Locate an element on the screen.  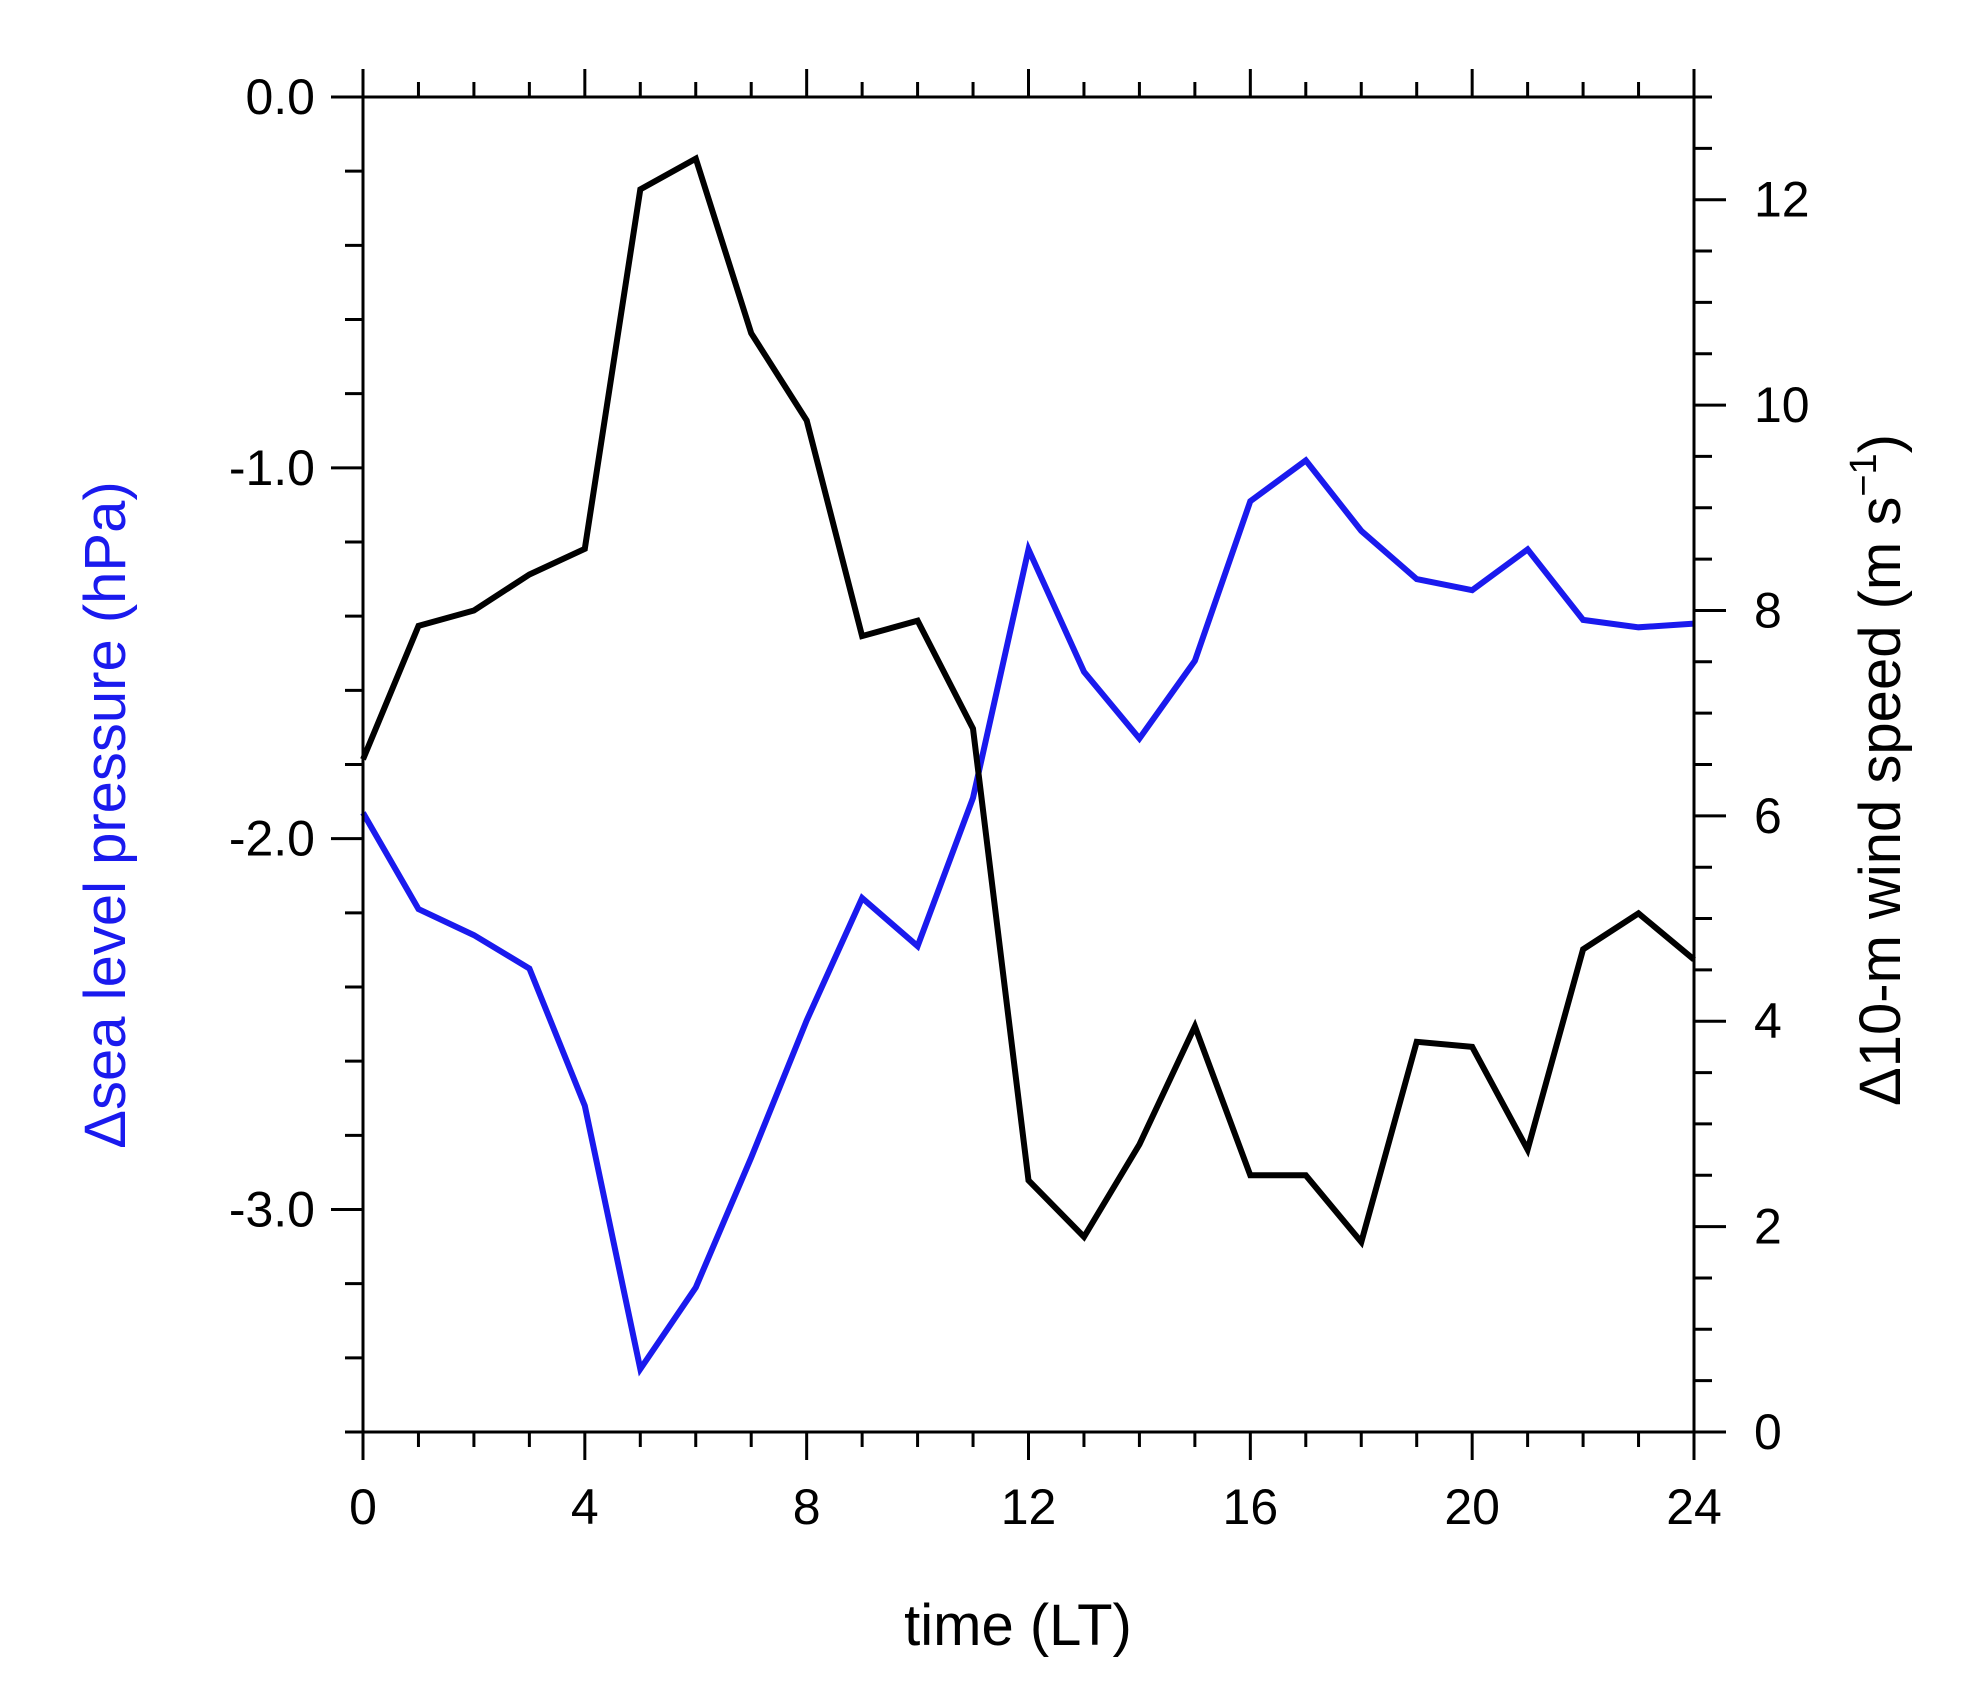
x-tick-label: 8 is located at coordinates (807, 1507).